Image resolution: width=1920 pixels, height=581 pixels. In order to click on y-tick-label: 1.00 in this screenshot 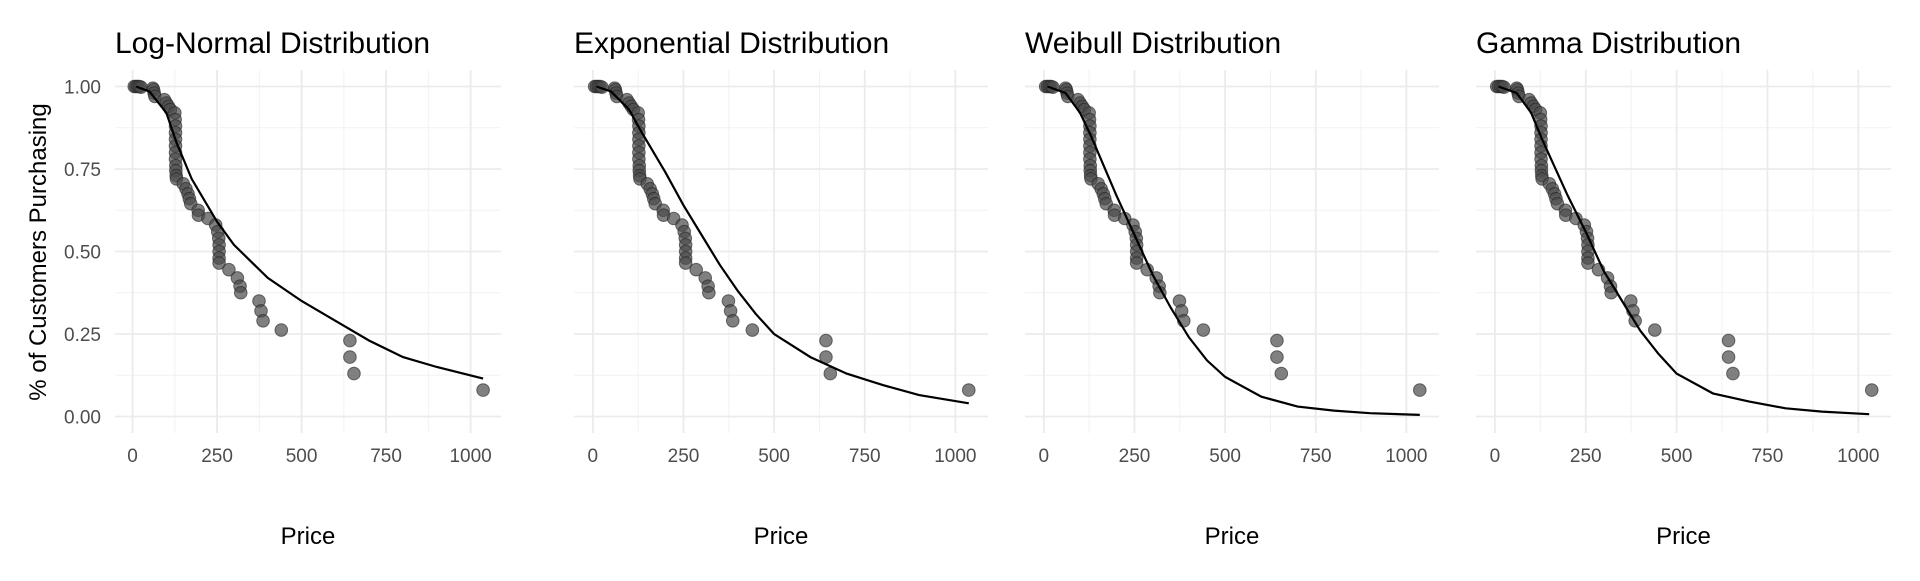, I will do `click(82, 88)`.